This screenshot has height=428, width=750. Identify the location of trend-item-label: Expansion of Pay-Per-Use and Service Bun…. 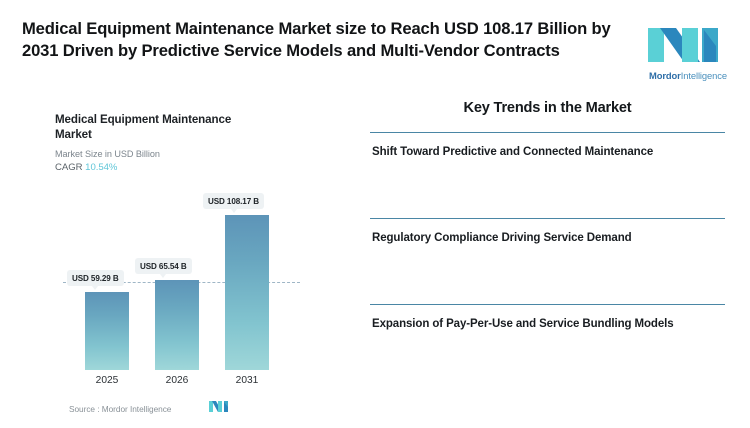
(523, 324).